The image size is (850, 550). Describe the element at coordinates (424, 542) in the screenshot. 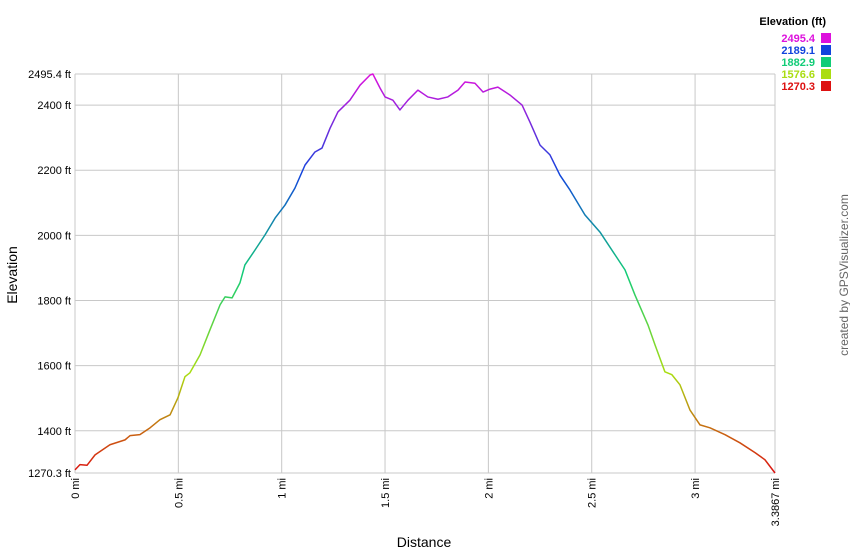

I see `x-axis-label: Distance` at that location.